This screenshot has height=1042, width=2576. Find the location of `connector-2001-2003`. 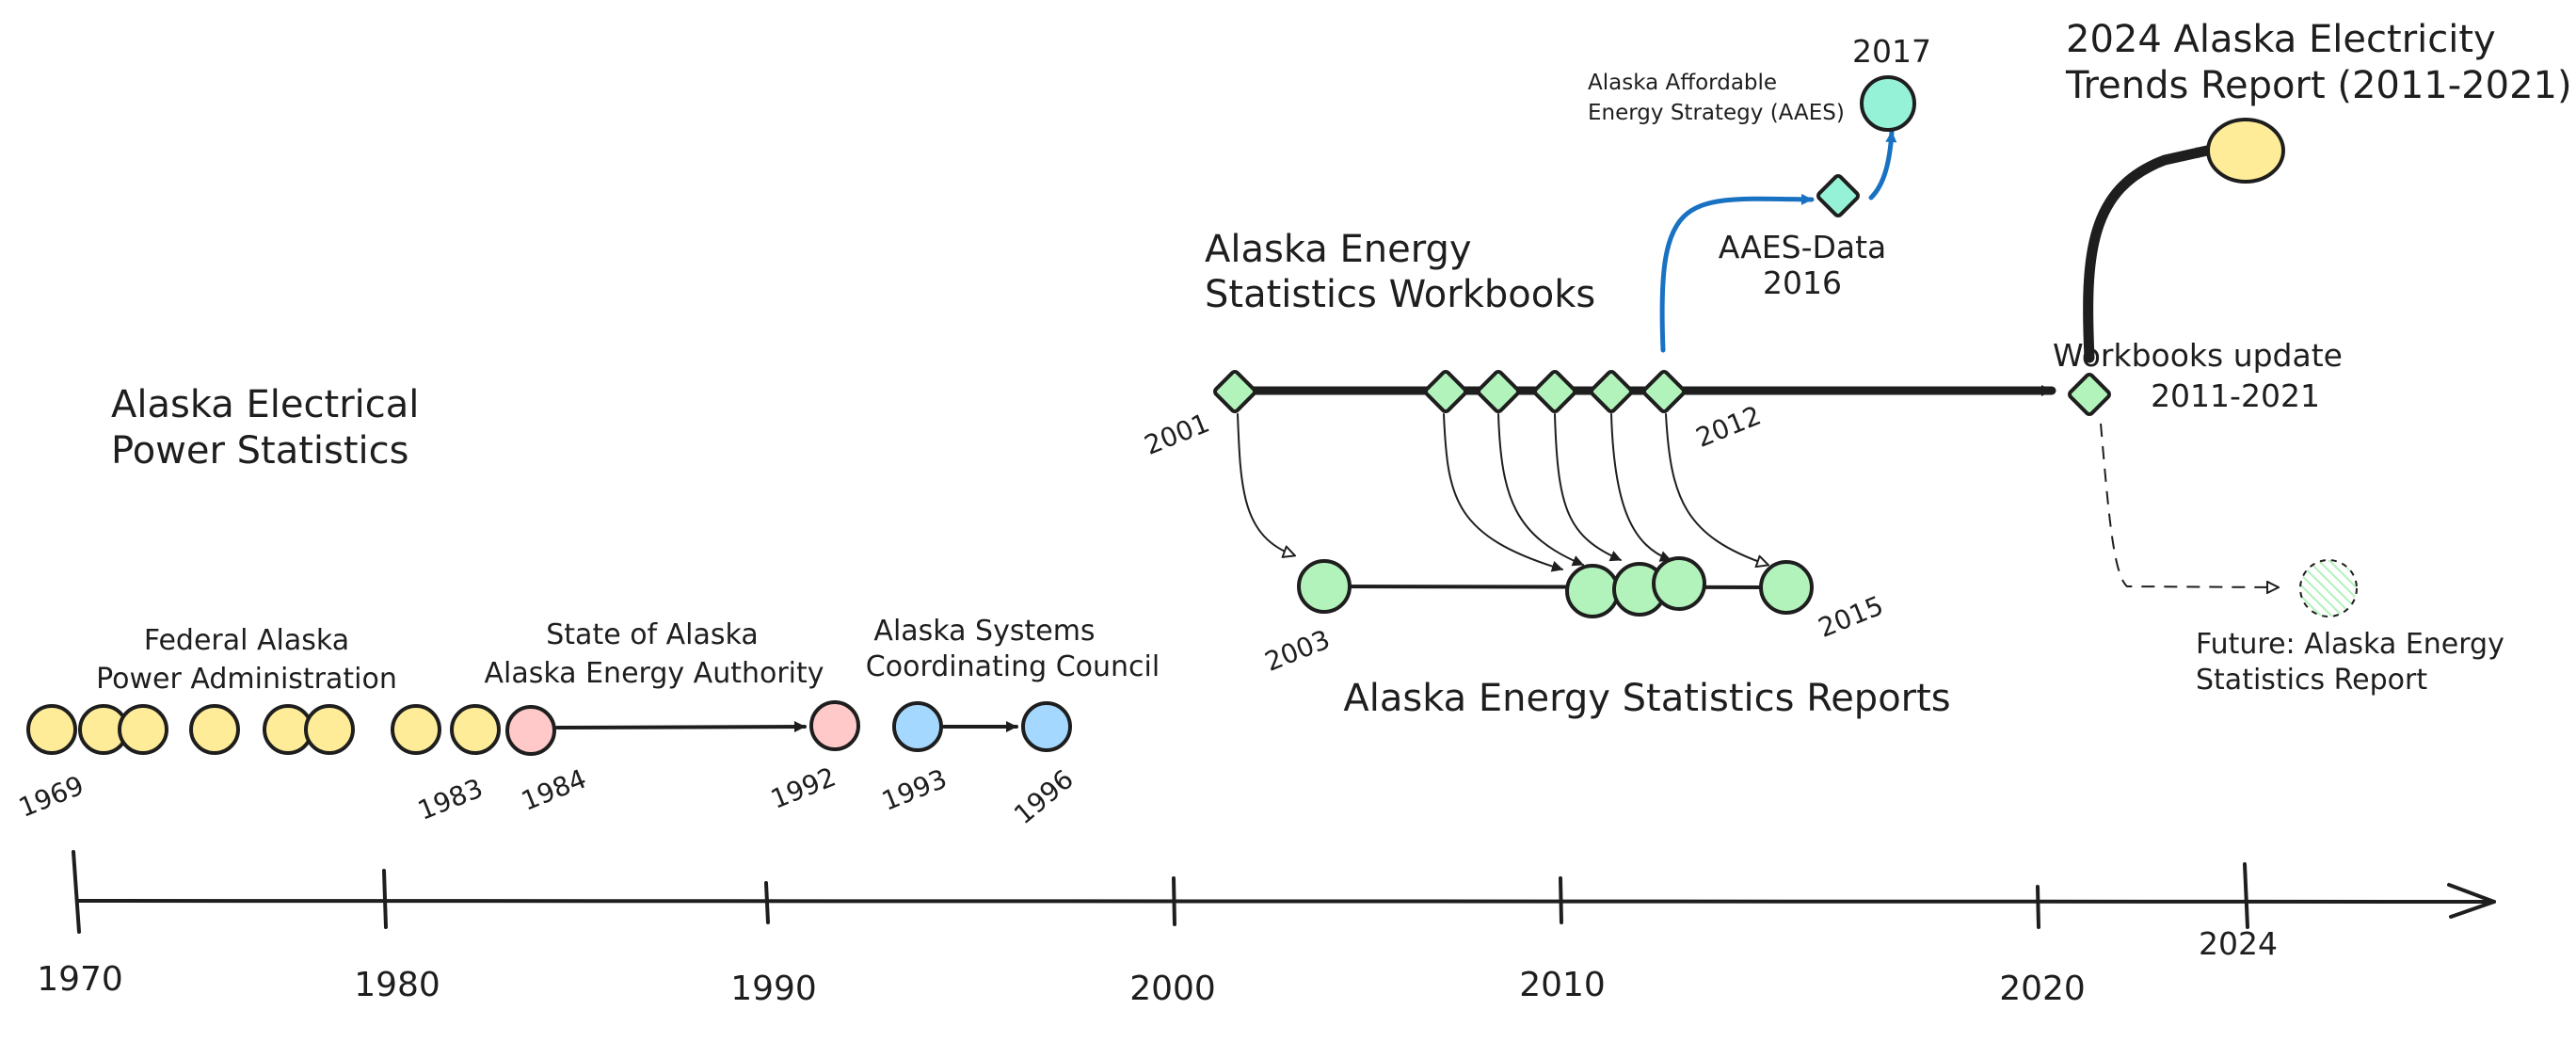

connector-2001-2003 is located at coordinates (1265, 484).